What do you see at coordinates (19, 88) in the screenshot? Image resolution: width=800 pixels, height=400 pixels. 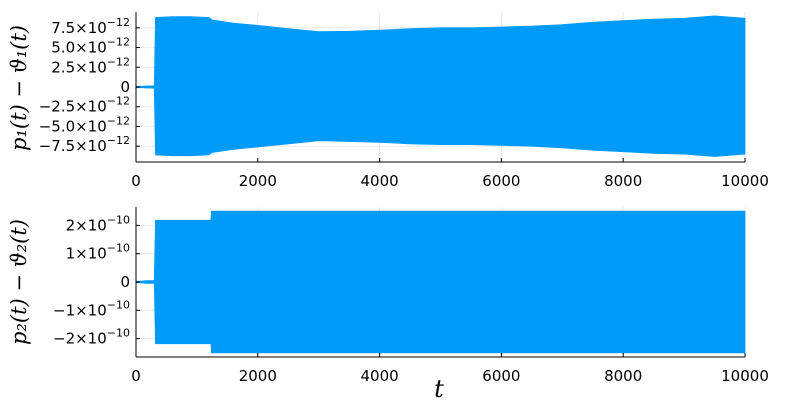 I see `top-panel-y-axis-label: p₁(t) − ϑ₁(t)` at bounding box center [19, 88].